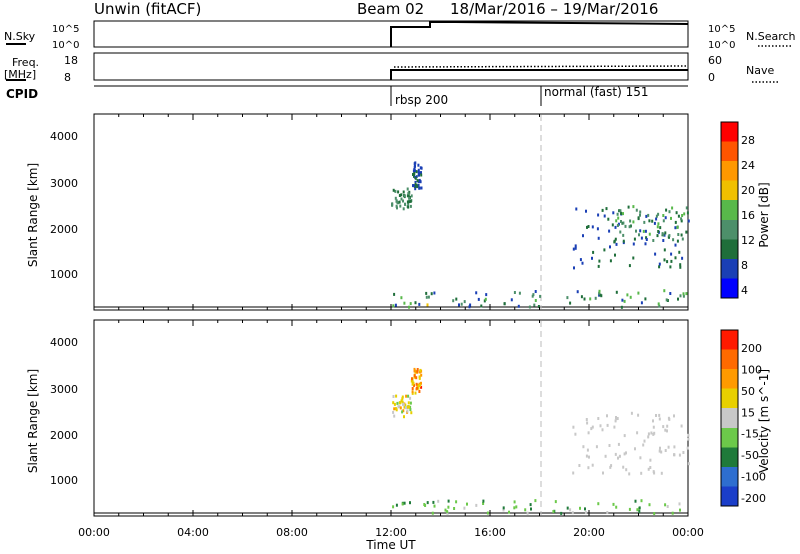  Describe the element at coordinates (751, 348) in the screenshot. I see `colorbar-tick-label: 200` at that location.